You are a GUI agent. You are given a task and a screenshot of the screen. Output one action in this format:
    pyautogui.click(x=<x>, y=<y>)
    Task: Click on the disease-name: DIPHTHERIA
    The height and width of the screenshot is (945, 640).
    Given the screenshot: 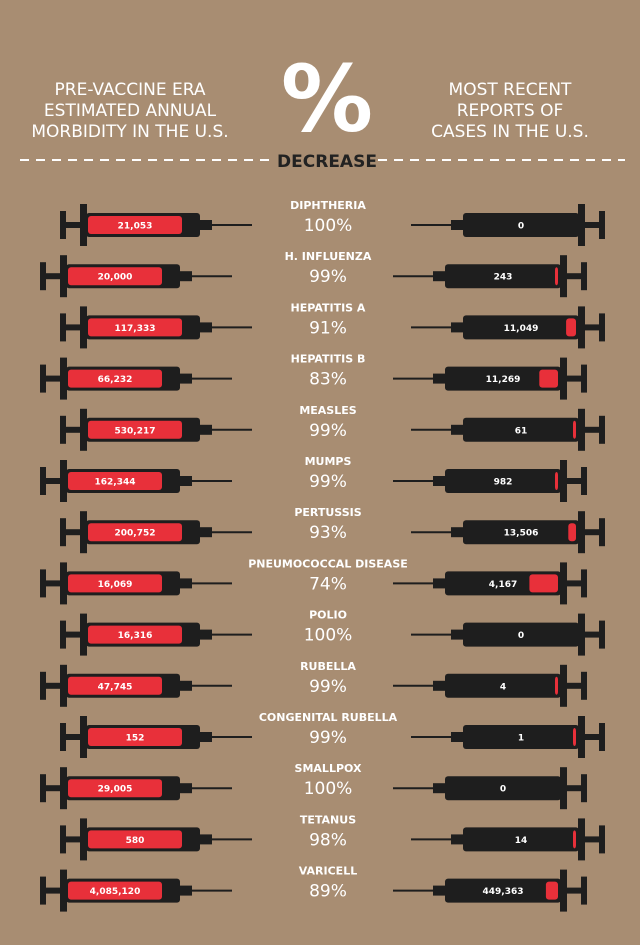 What is the action you would take?
    pyautogui.click(x=328, y=205)
    